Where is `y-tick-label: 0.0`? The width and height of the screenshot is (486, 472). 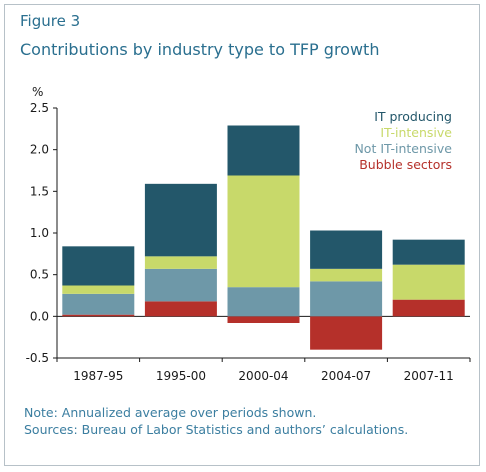
y-tick-label: 0.0 is located at coordinates (39, 316).